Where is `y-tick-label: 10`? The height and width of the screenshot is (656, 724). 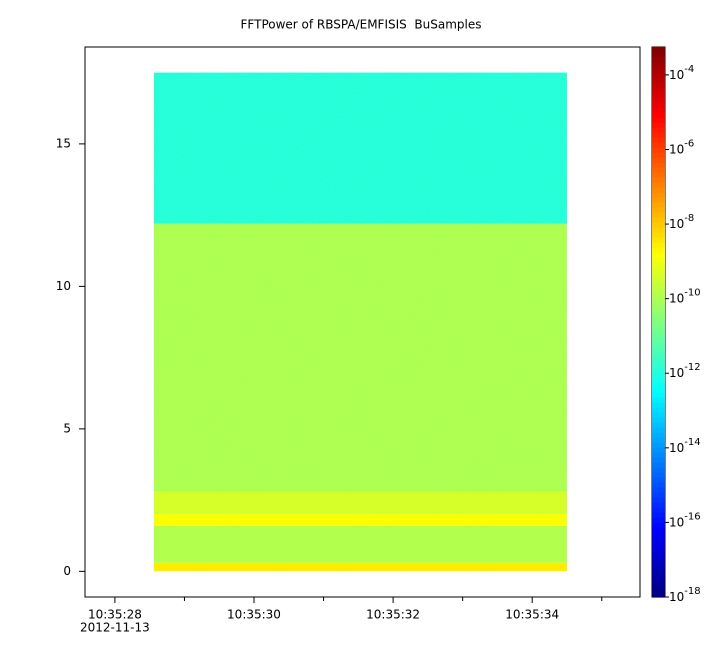
y-tick-label: 10 is located at coordinates (63, 286).